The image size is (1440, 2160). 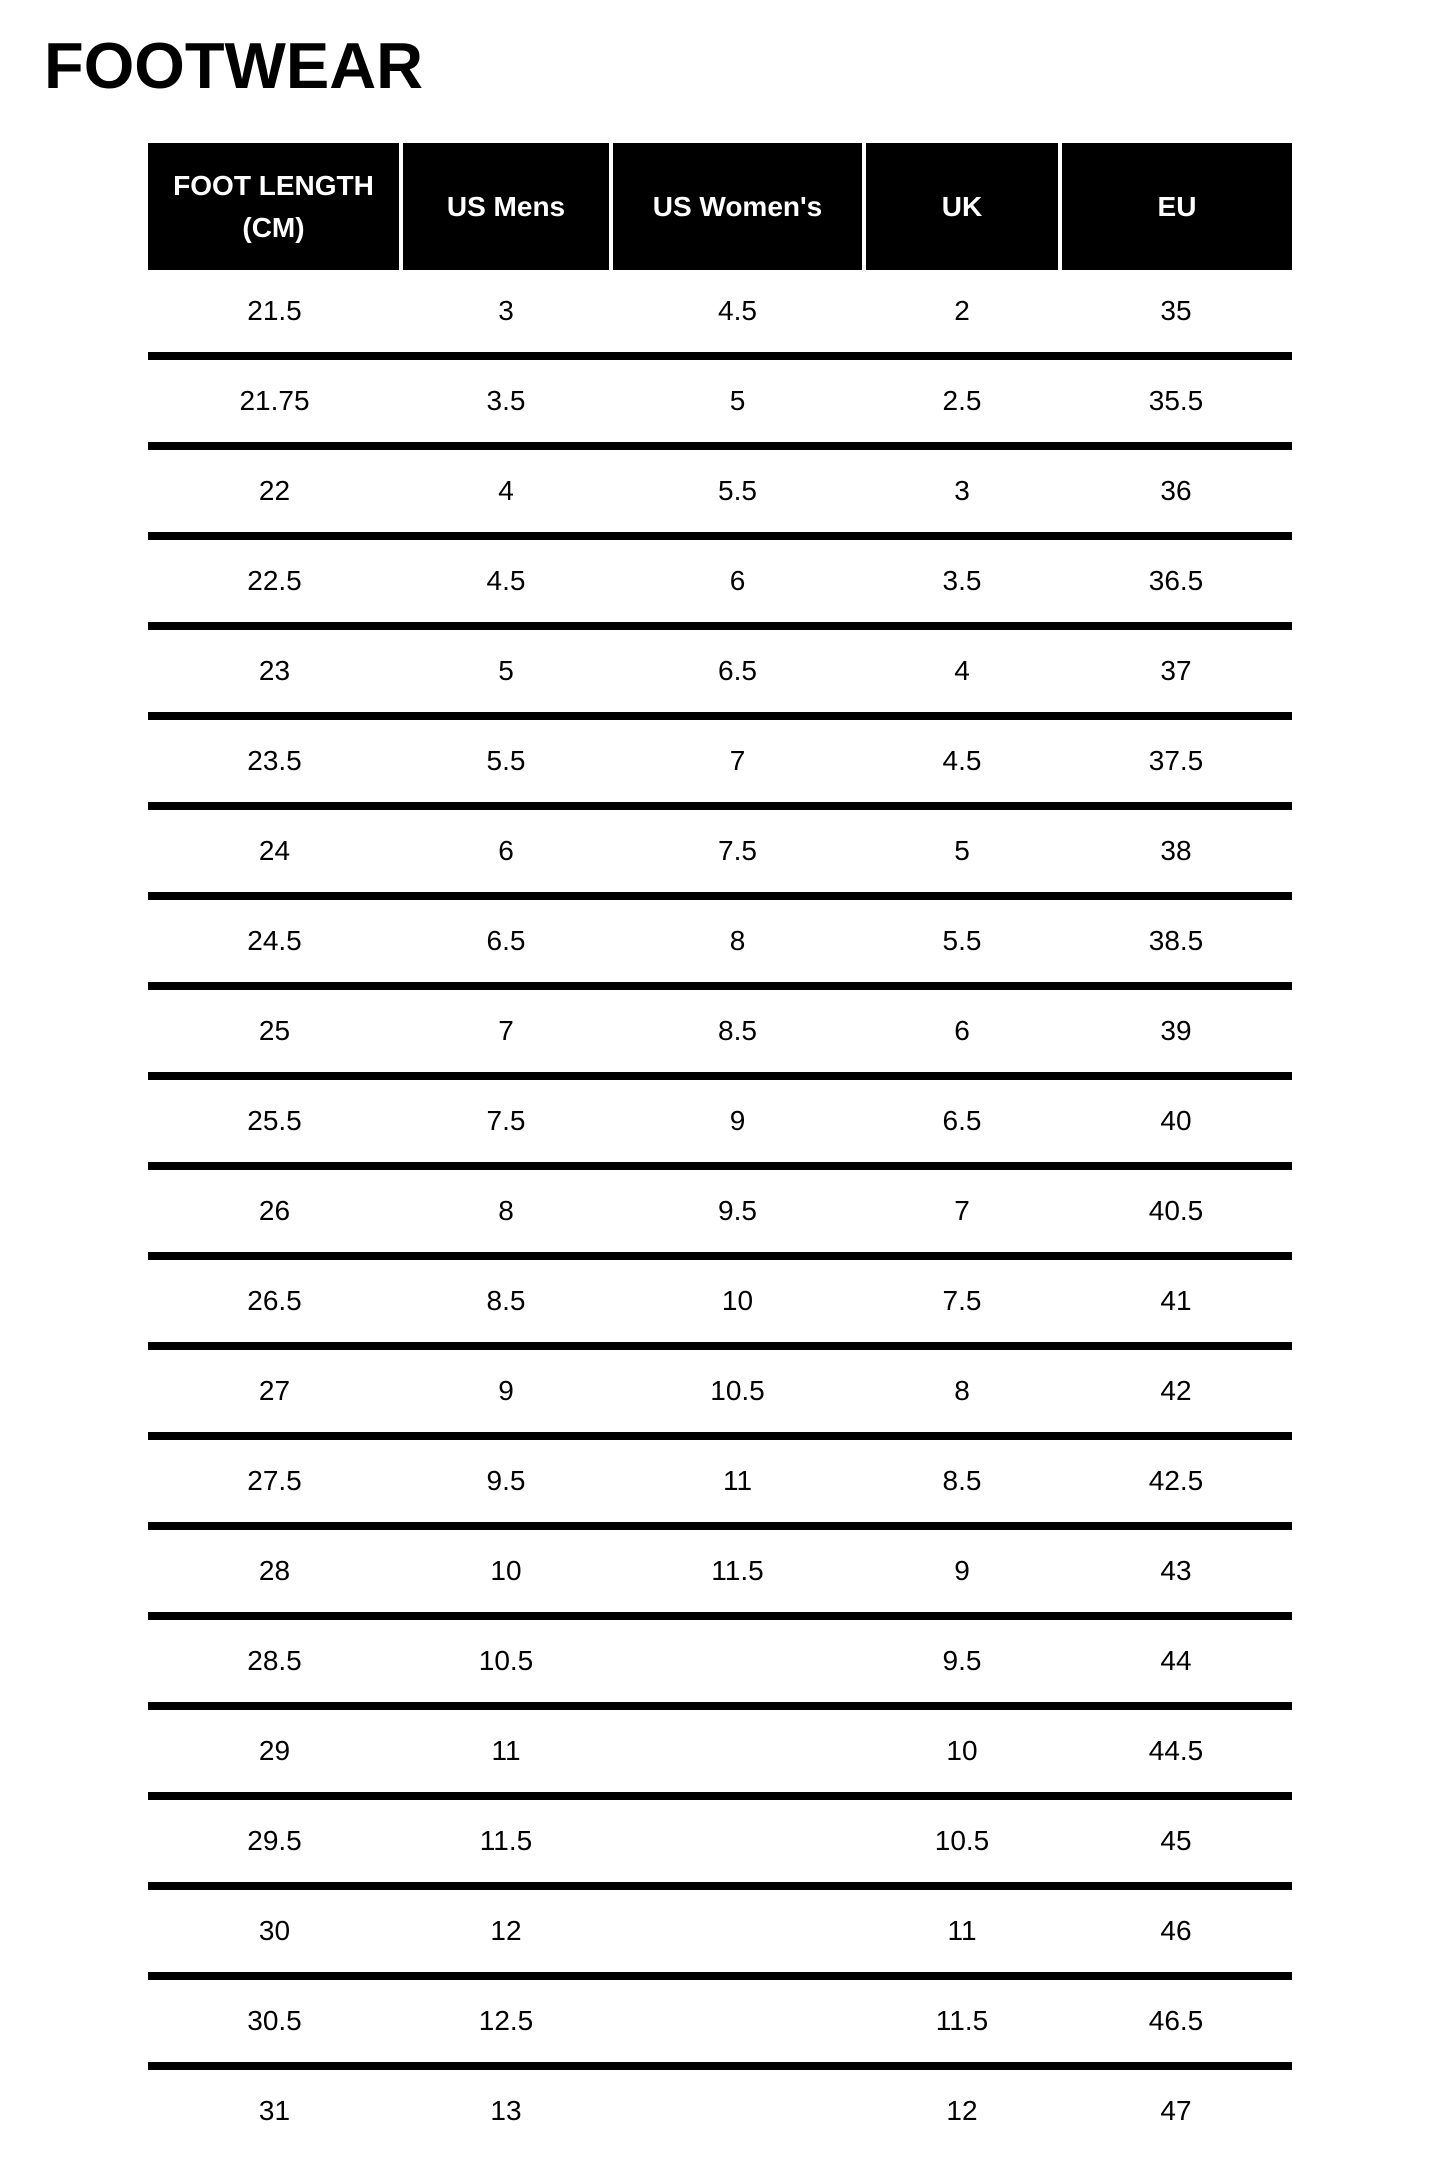 What do you see at coordinates (962, 2110) in the screenshot?
I see `table-cell: 12` at bounding box center [962, 2110].